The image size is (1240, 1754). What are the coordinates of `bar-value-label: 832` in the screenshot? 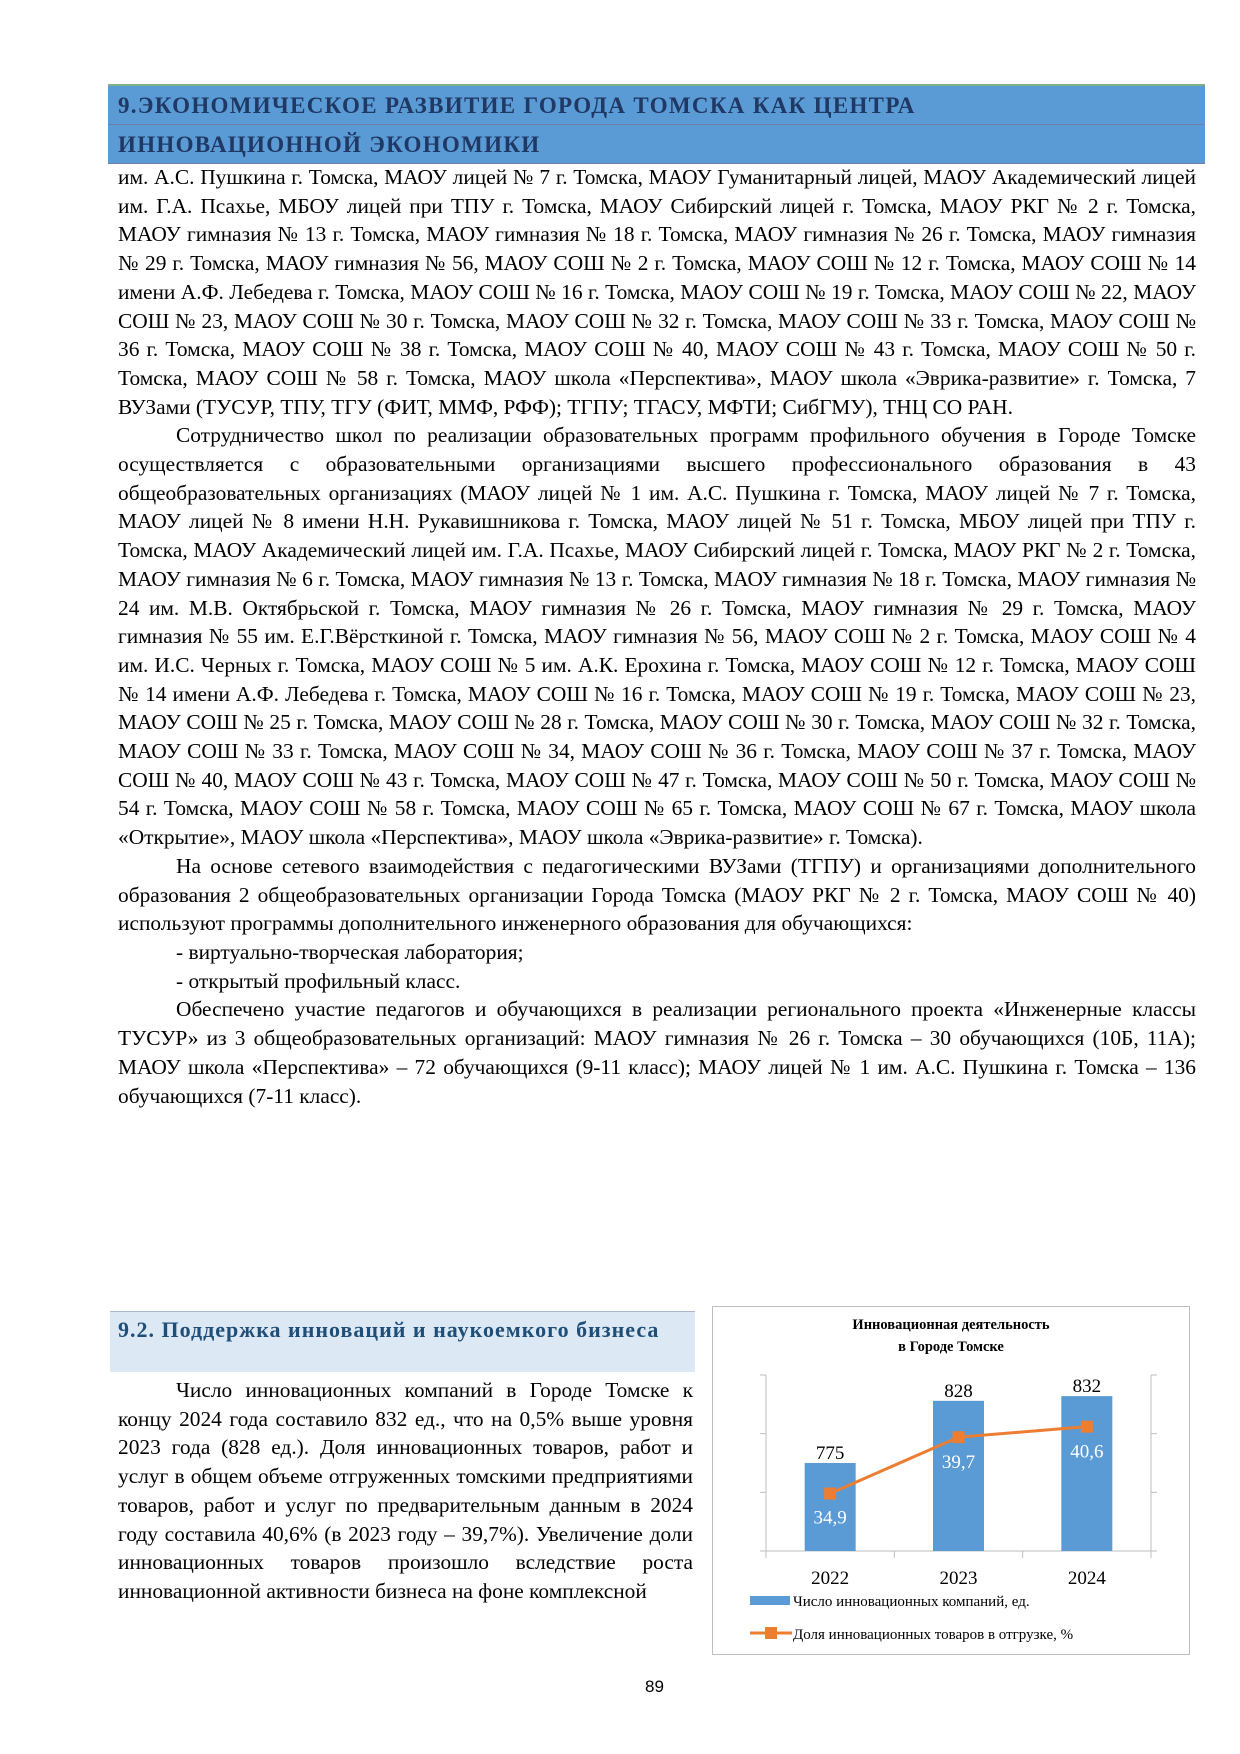 It's located at (1087, 1386).